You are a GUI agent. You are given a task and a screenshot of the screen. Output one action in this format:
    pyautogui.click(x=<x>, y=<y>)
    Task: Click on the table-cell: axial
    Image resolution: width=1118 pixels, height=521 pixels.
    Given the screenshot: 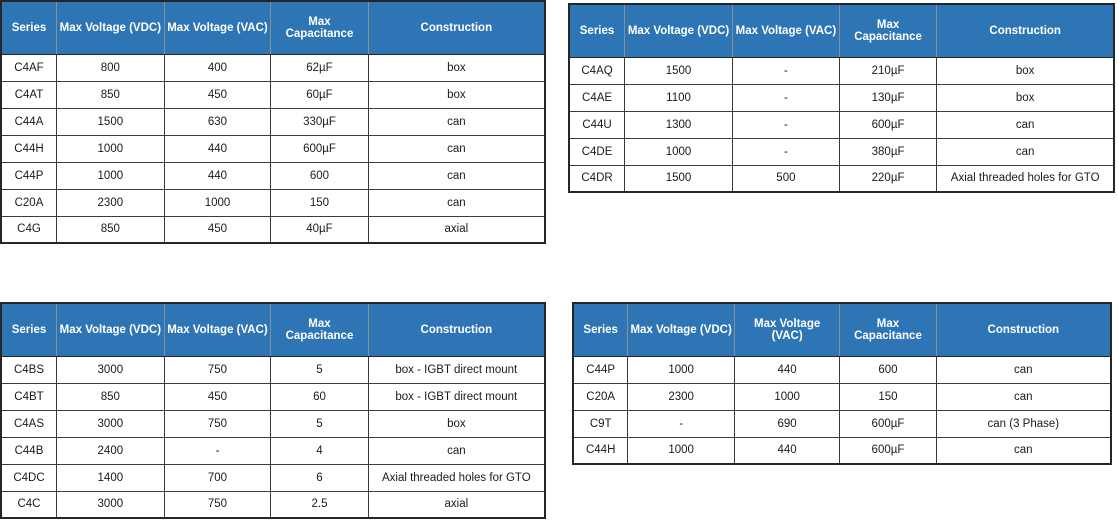 What is the action you would take?
    pyautogui.click(x=456, y=229)
    